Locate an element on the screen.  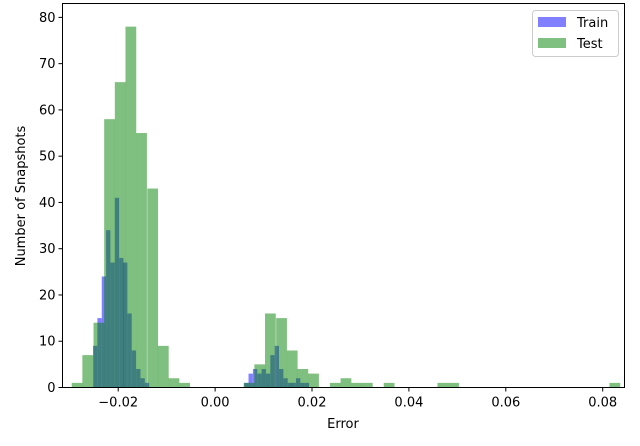
x-tick-label: −0.02 is located at coordinates (118, 403).